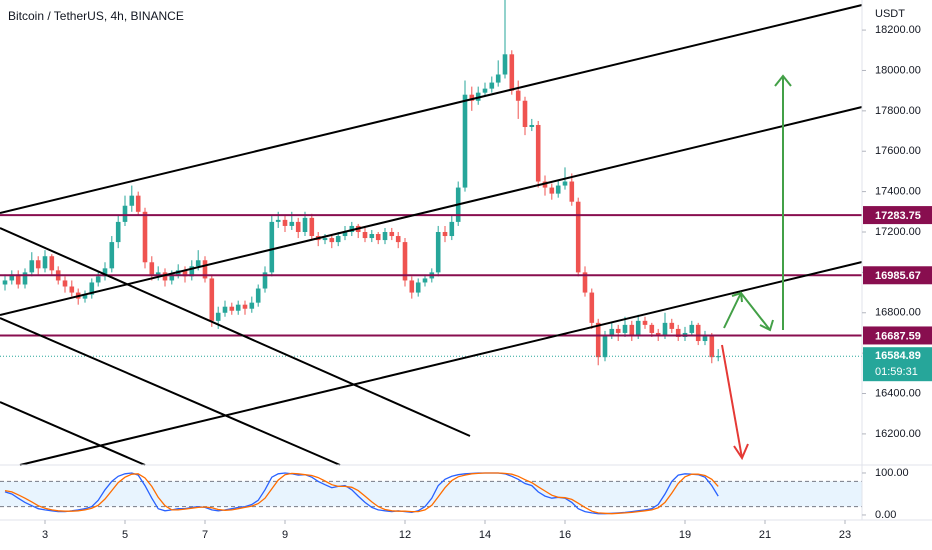 The image size is (932, 550). What do you see at coordinates (125, 535) in the screenshot?
I see `x-tick-label: 5` at bounding box center [125, 535].